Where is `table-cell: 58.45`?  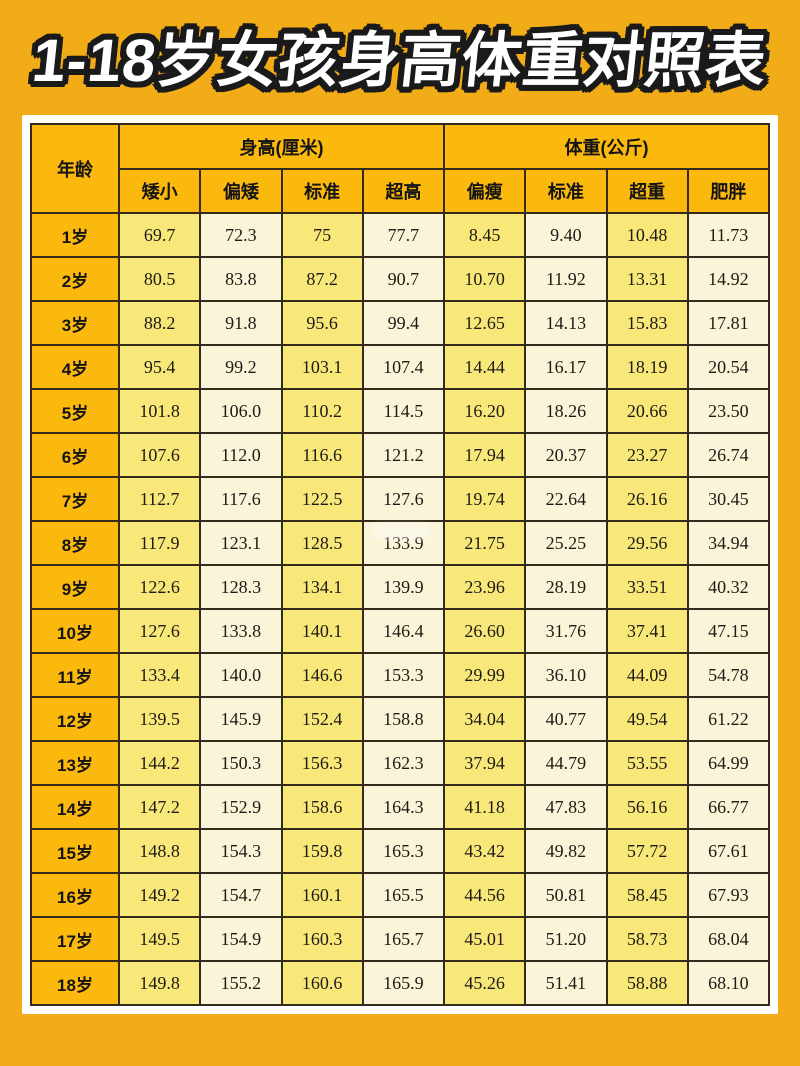
table-cell: 58.45 is located at coordinates (647, 895).